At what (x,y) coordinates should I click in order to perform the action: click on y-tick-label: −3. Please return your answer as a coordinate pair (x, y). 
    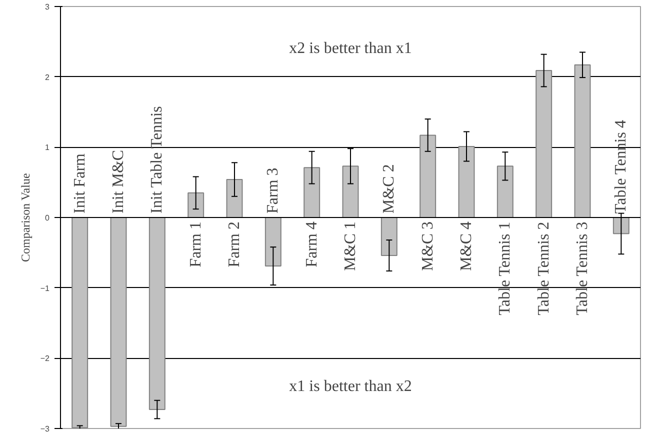
    Looking at the image, I should click on (45, 429).